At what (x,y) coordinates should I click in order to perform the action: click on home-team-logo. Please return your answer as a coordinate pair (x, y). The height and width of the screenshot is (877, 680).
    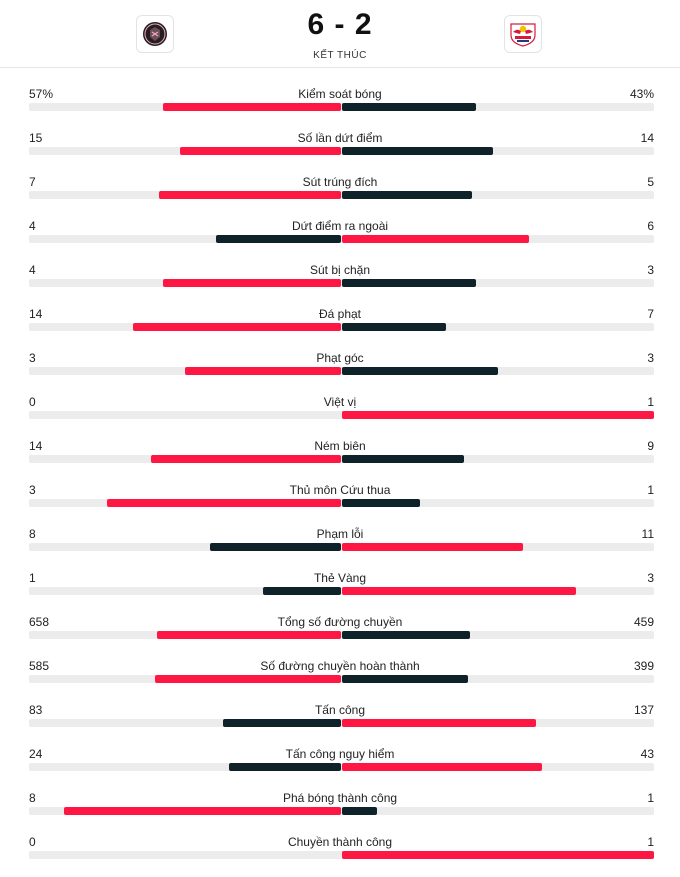
    Looking at the image, I should click on (155, 34).